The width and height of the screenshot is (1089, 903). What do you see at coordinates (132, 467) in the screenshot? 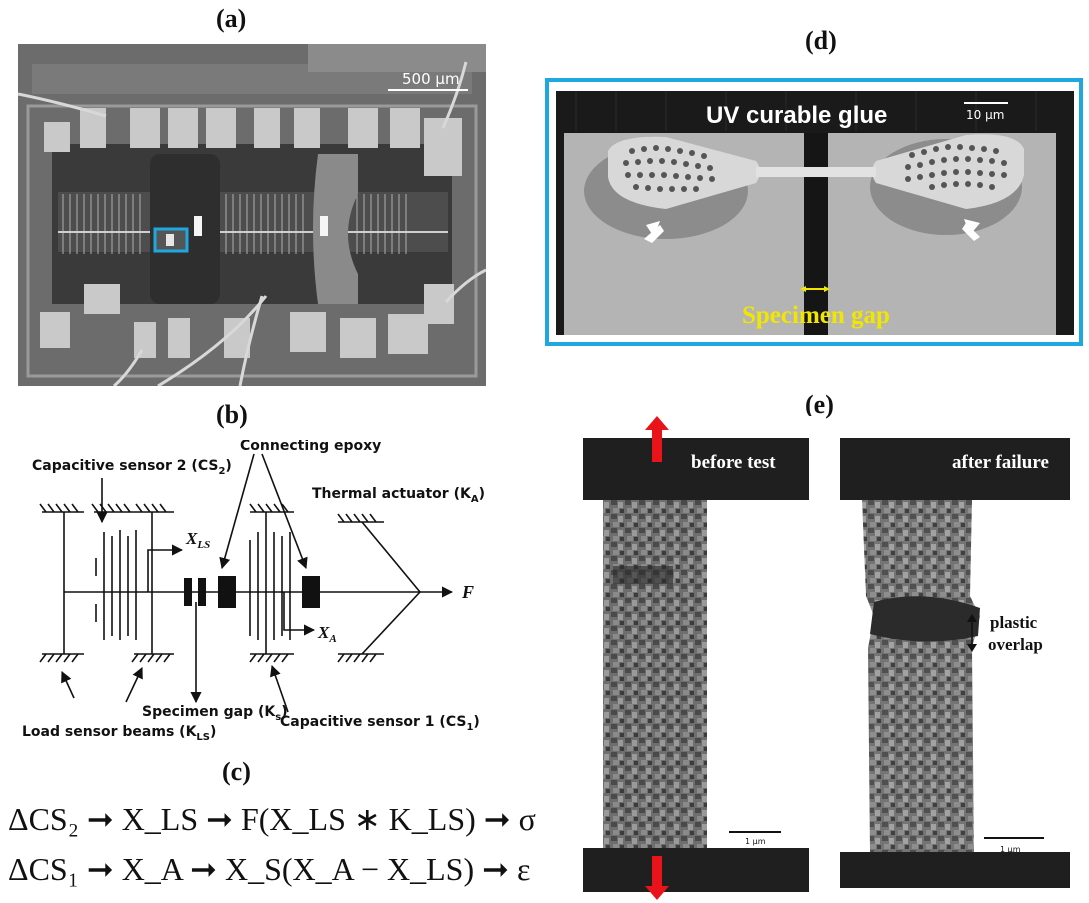
I see `label-cs2: Capacitive sensor 2 (CS2)` at bounding box center [132, 467].